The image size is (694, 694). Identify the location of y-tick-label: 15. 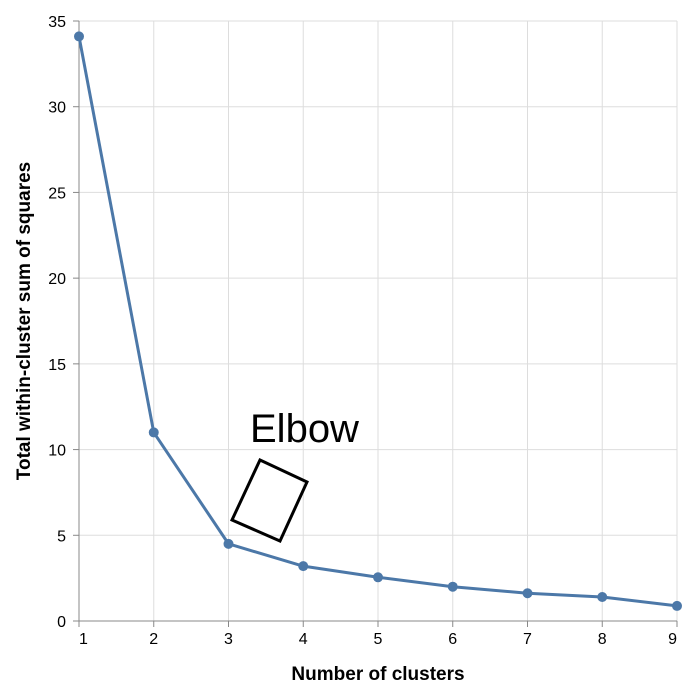
(57, 365).